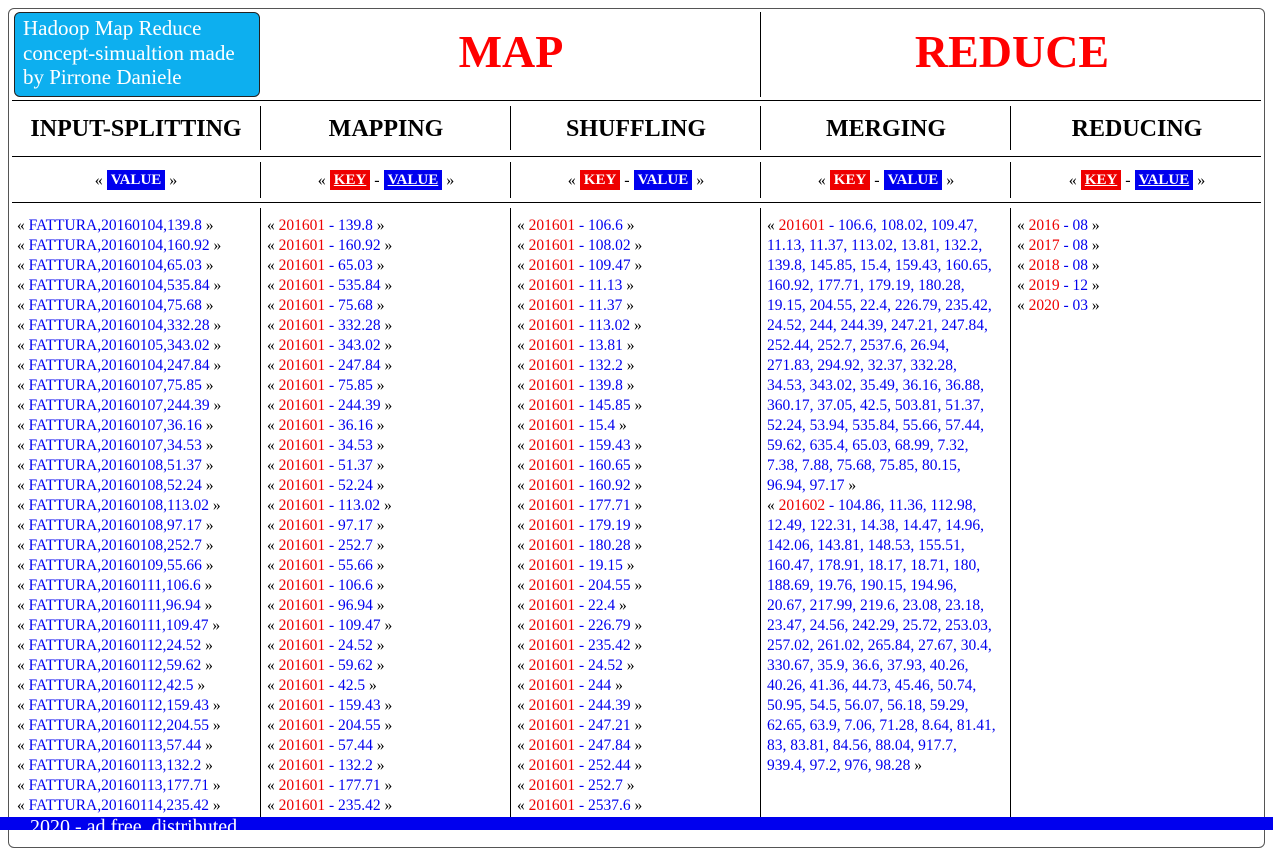 Image resolution: width=1273 pixels, height=848 pixels. What do you see at coordinates (637, 266) in the screenshot?
I see `list-item: « 201601 - 109.47 »` at bounding box center [637, 266].